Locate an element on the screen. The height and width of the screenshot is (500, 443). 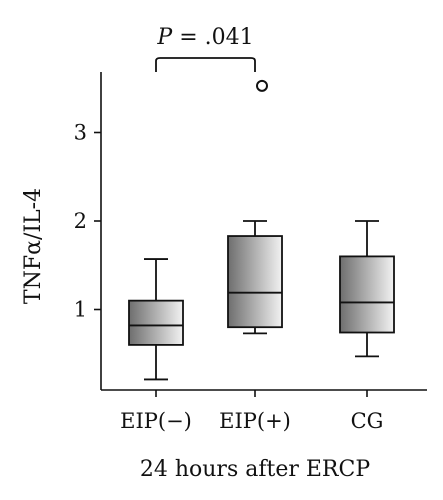
x-tick-label-3: CG is located at coordinates (367, 421).